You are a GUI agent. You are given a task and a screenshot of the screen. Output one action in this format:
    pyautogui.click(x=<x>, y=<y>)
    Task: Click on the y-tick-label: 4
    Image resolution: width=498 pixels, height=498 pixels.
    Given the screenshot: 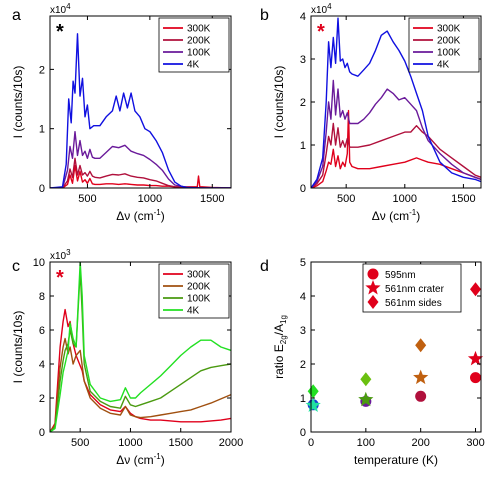 What is the action you would take?
    pyautogui.click(x=42, y=365)
    